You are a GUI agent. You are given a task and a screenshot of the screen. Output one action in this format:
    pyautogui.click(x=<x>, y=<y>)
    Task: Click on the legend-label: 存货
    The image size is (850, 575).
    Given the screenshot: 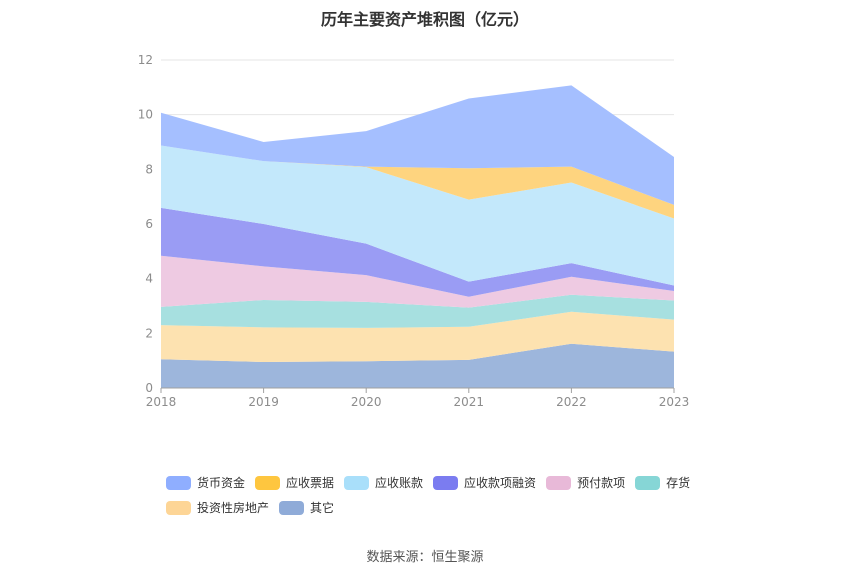 What is the action you would take?
    pyautogui.click(x=678, y=483)
    